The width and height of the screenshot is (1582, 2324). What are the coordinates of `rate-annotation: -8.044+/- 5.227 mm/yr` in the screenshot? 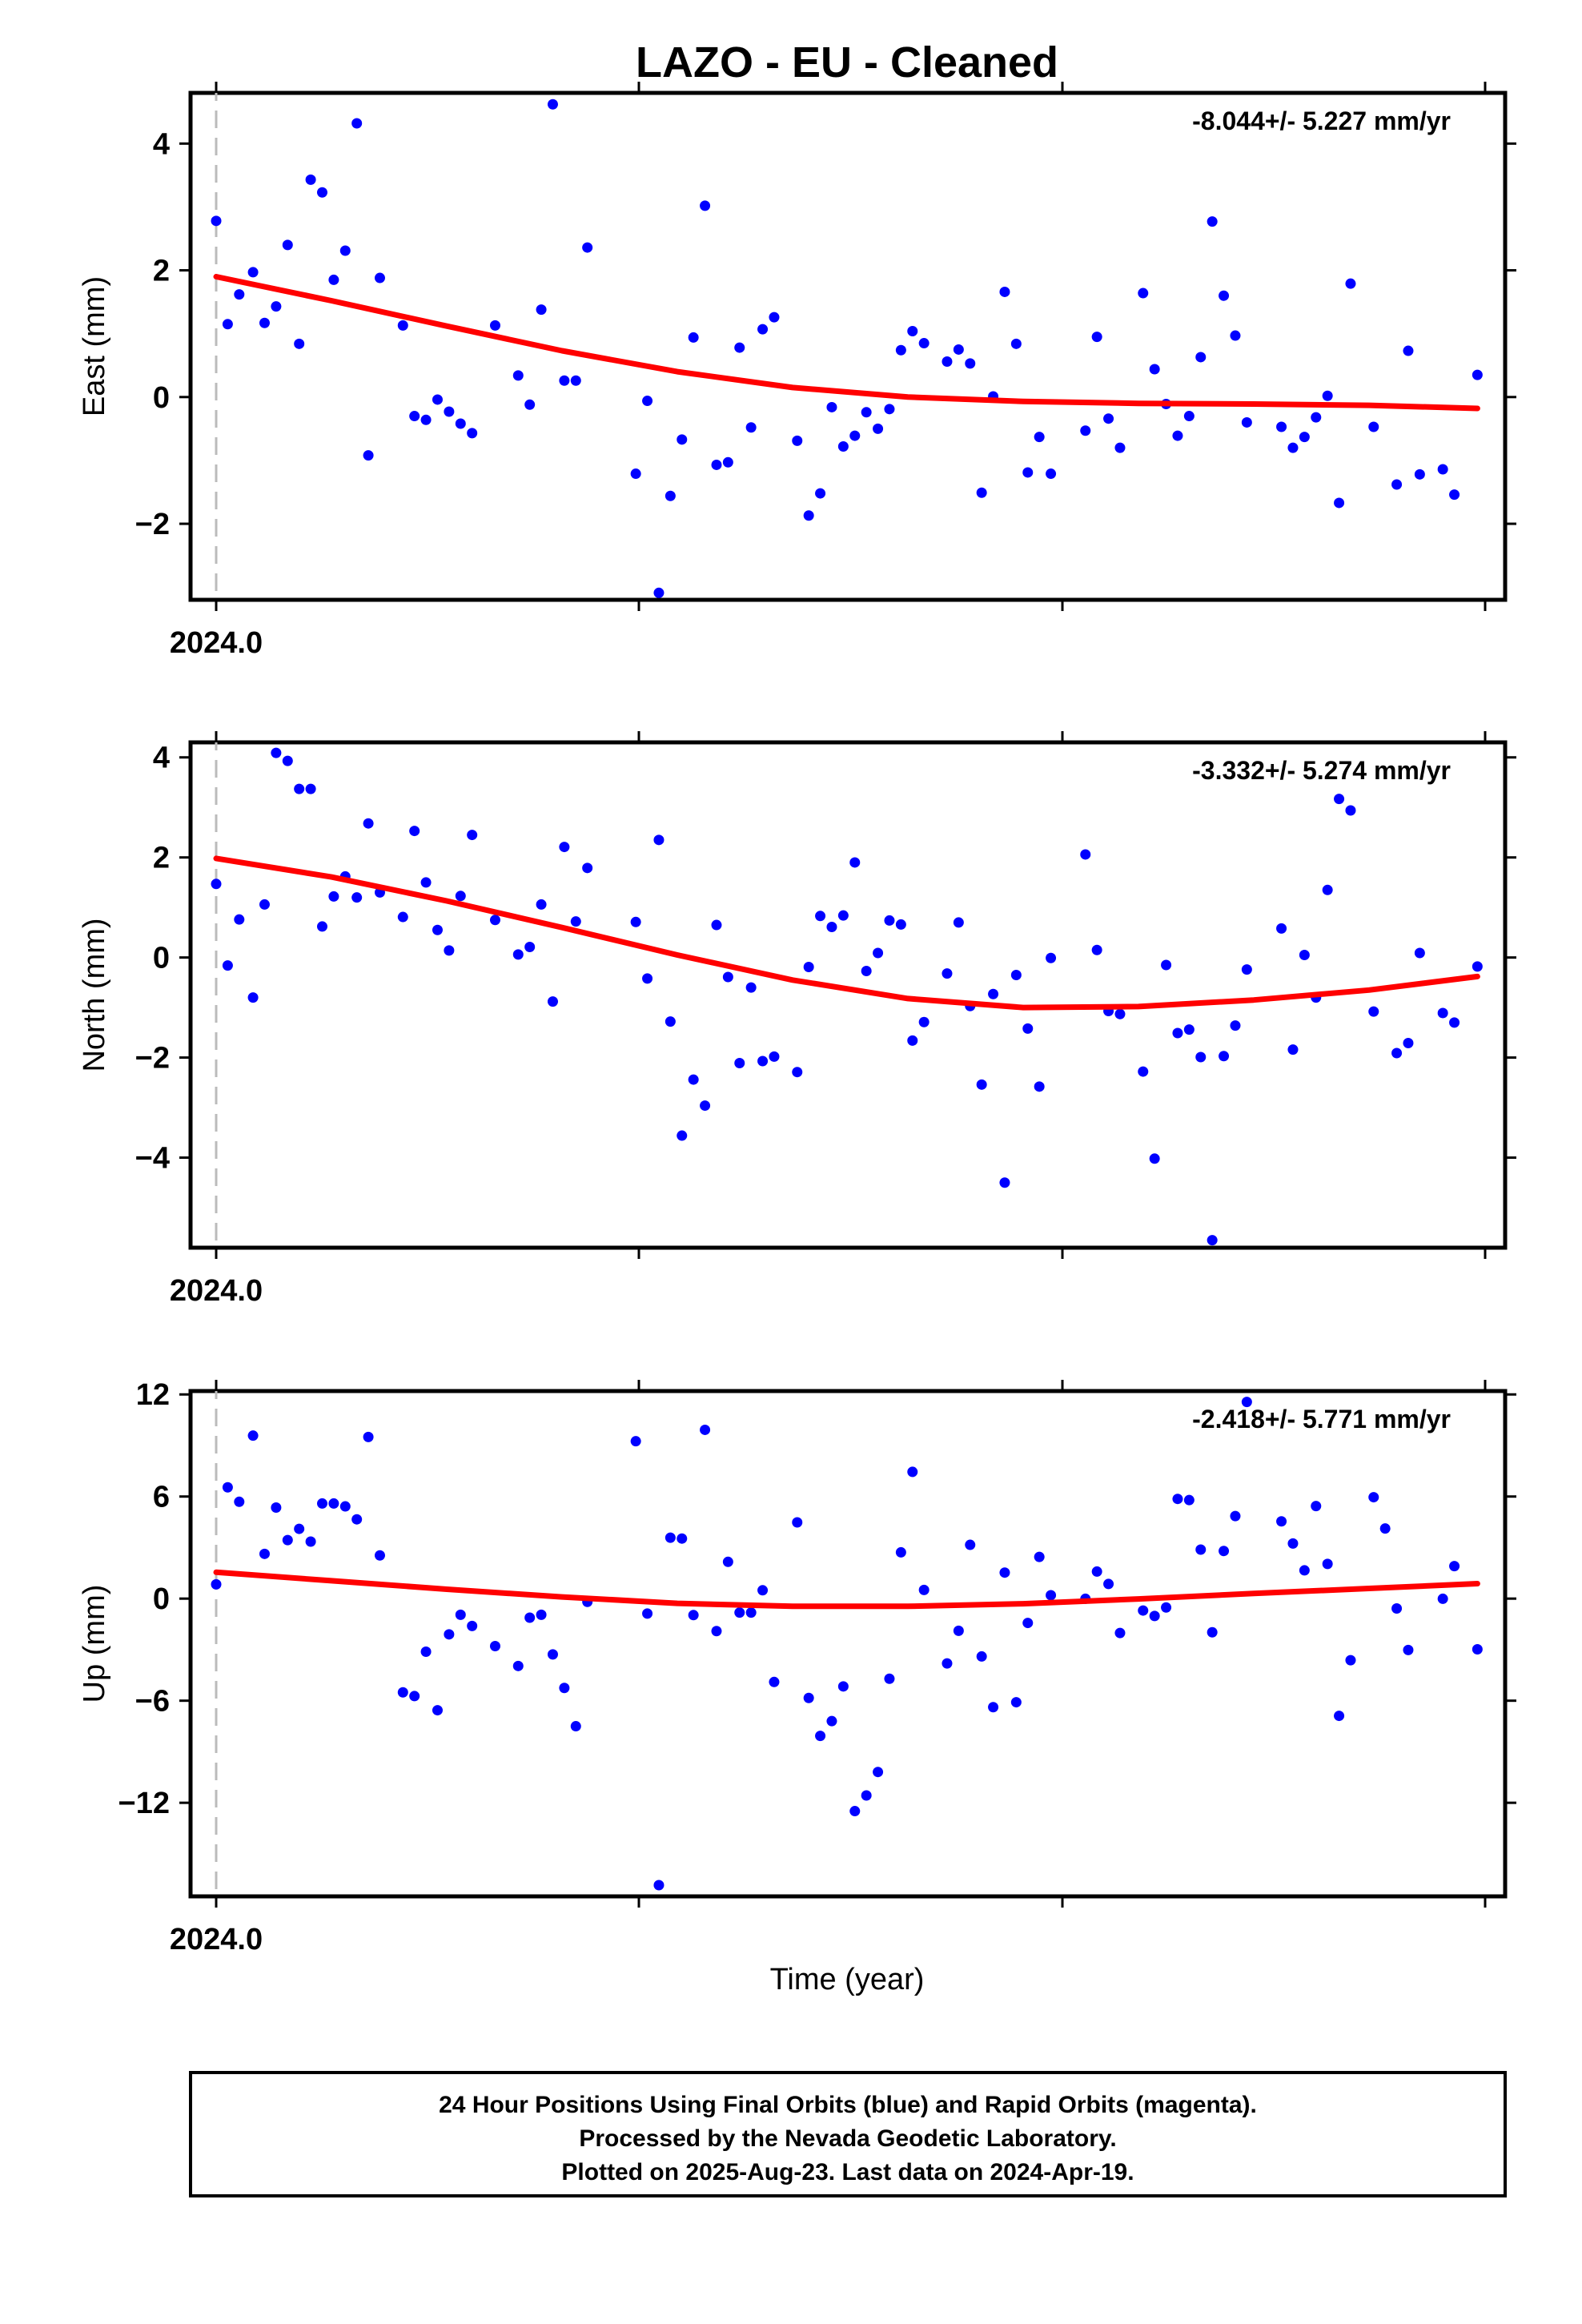 It's located at (1322, 121).